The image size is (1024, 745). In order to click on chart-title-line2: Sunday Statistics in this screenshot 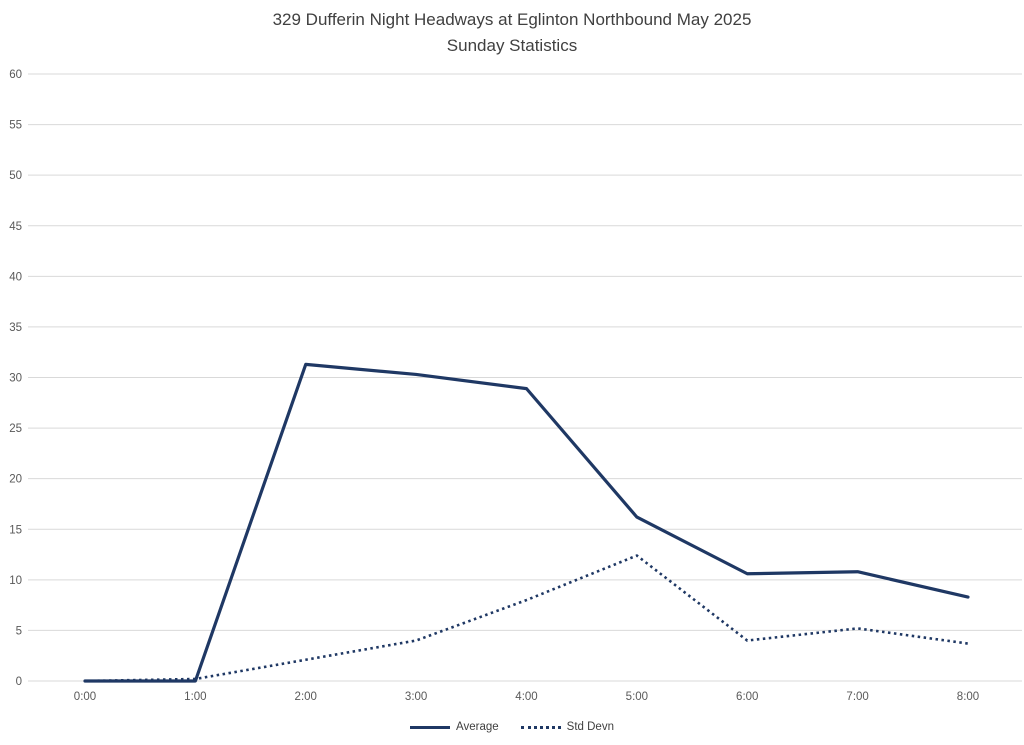, I will do `click(512, 46)`.